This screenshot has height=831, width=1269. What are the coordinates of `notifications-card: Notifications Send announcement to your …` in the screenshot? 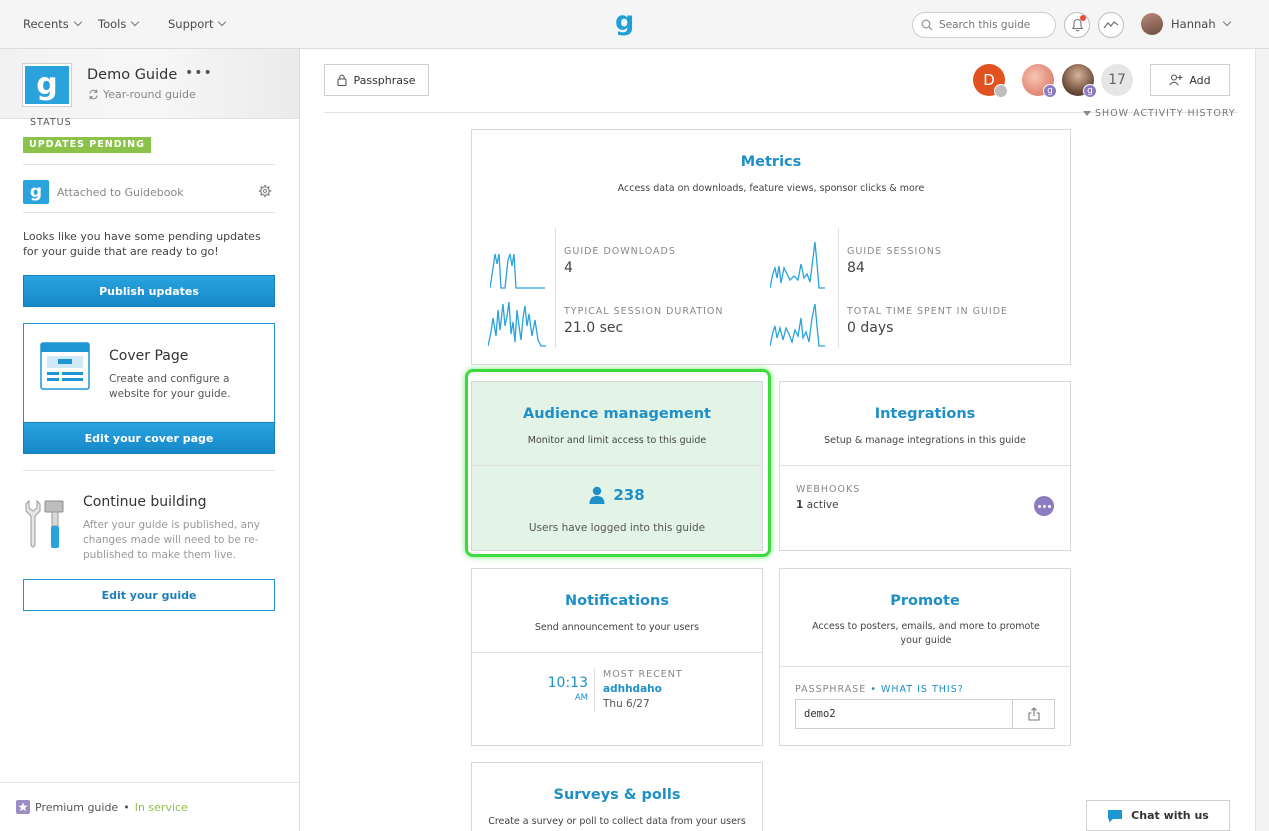 It's located at (617, 657).